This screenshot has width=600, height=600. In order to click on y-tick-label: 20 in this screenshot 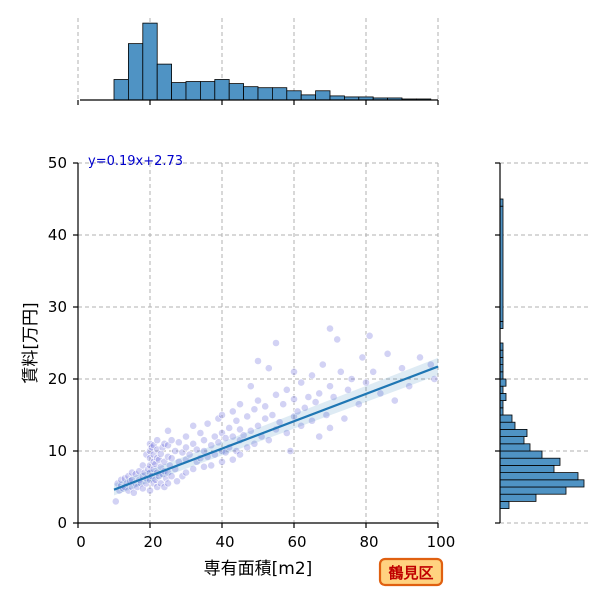, I will do `click(57, 379)`.